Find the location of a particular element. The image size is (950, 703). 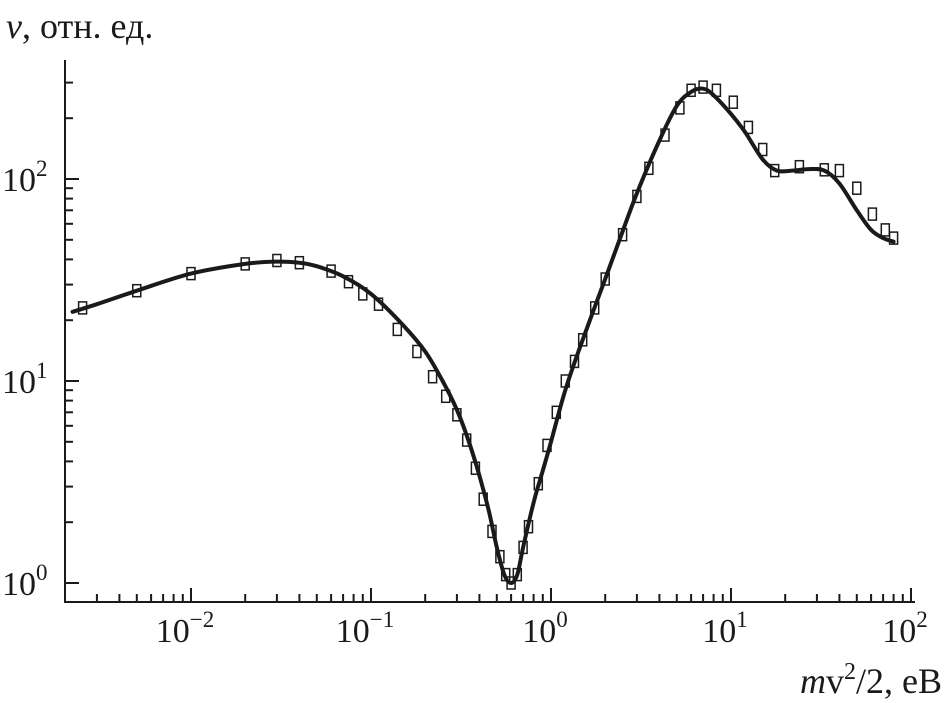

y-axis-label: v, отн. ед. is located at coordinates (79, 26).